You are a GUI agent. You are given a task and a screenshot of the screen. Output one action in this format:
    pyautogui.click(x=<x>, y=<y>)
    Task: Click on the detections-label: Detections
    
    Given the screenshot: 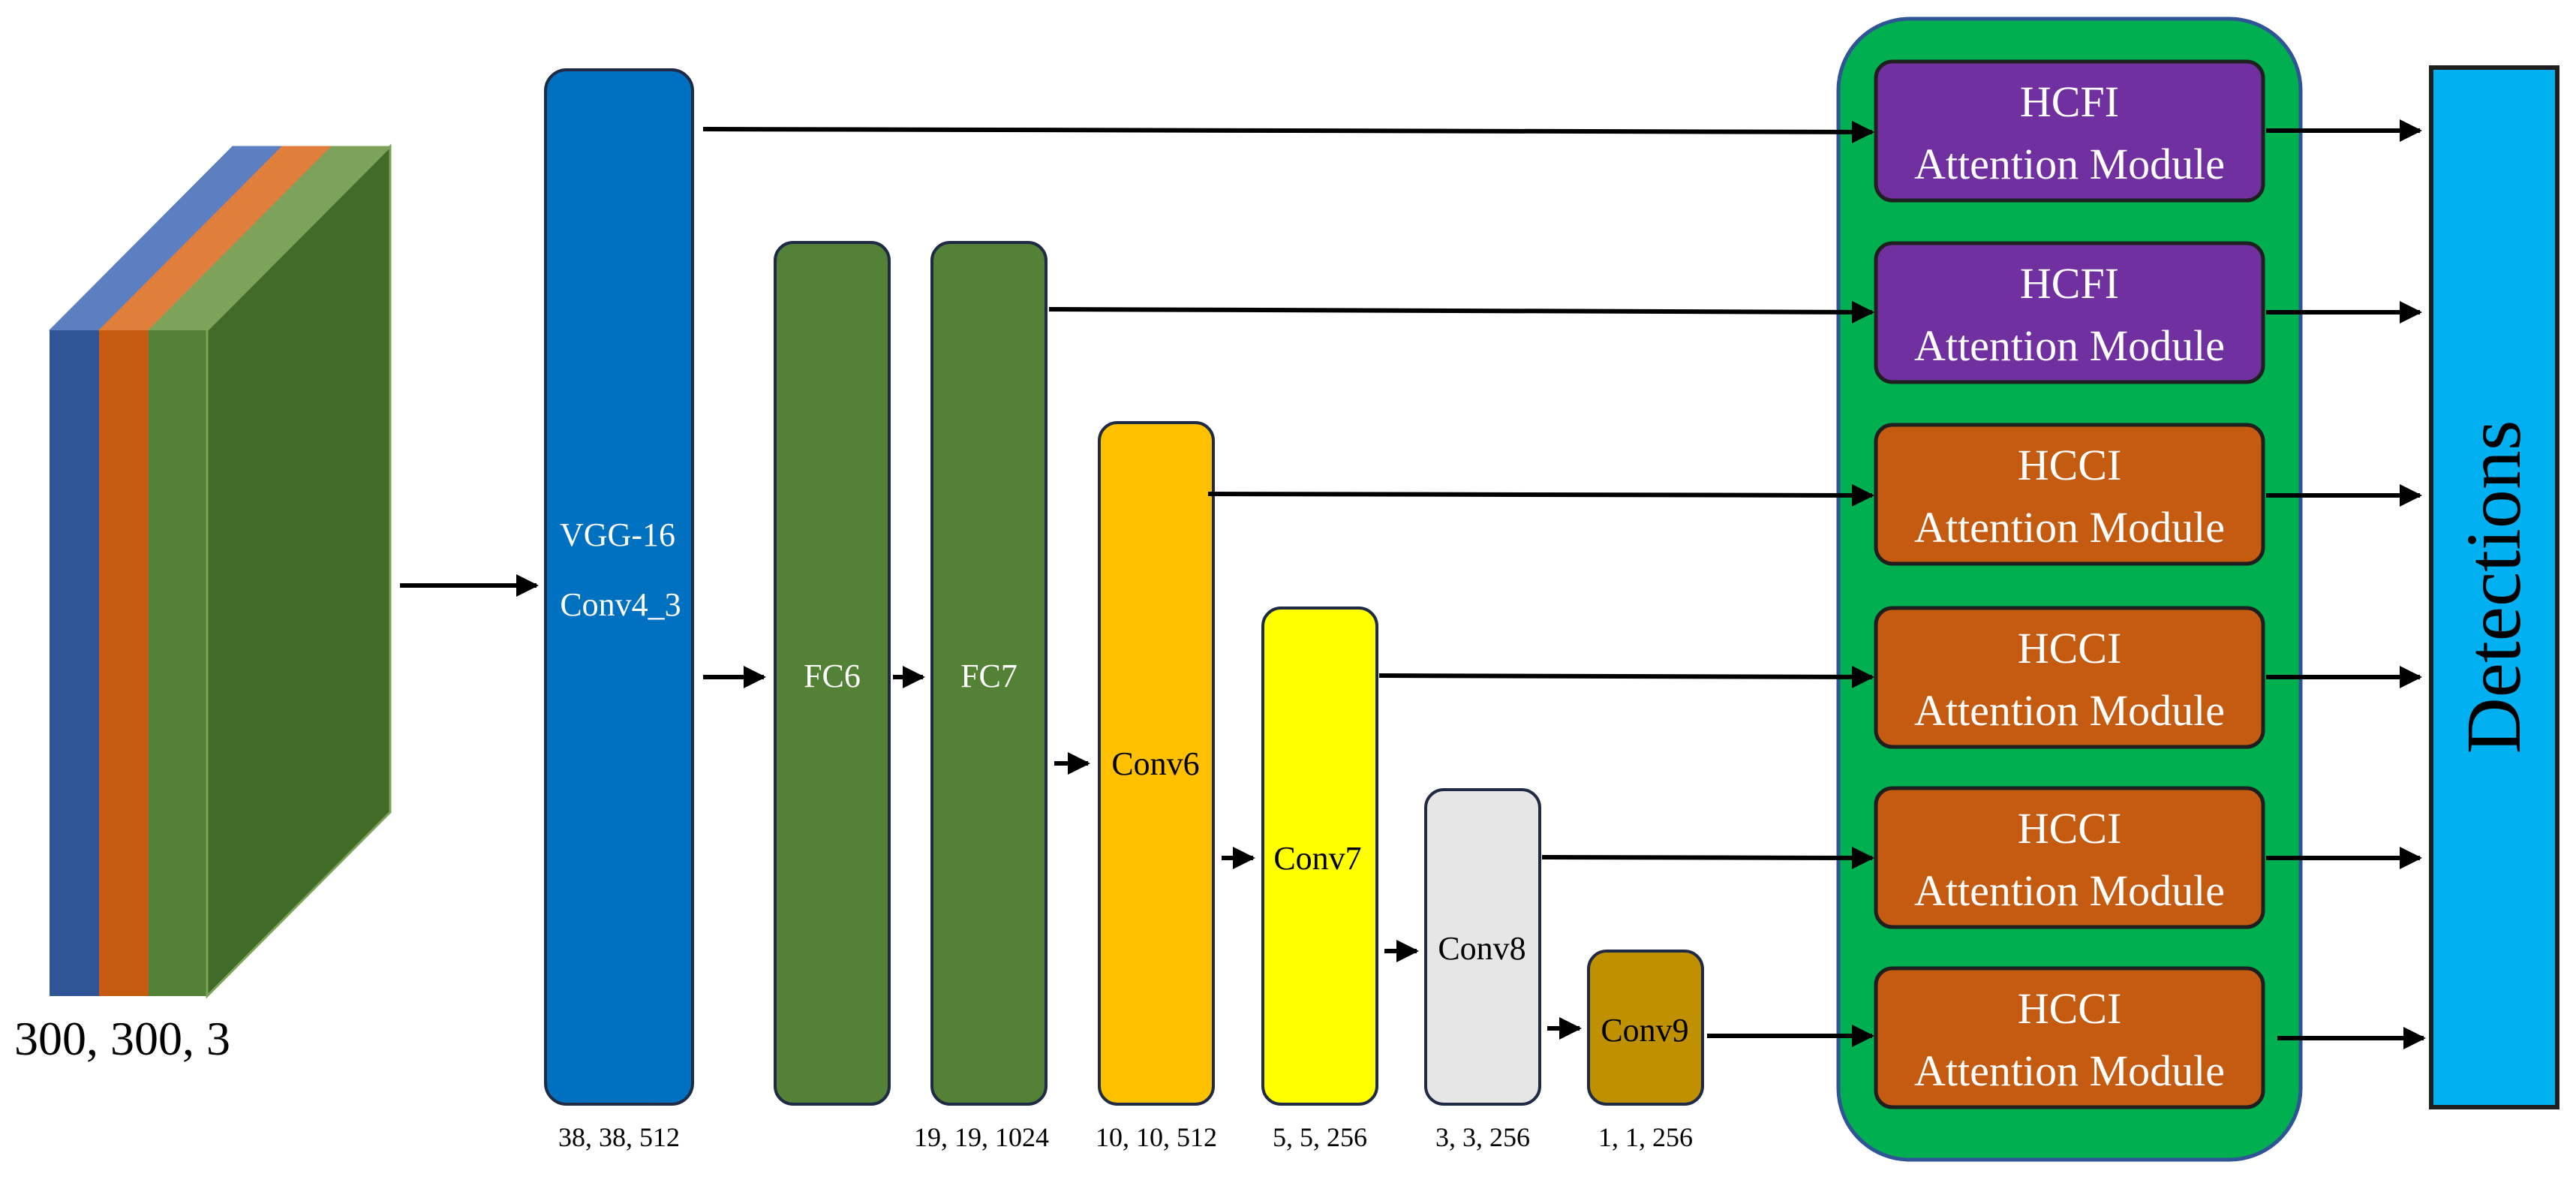 What is the action you would take?
    pyautogui.click(x=2494, y=587)
    